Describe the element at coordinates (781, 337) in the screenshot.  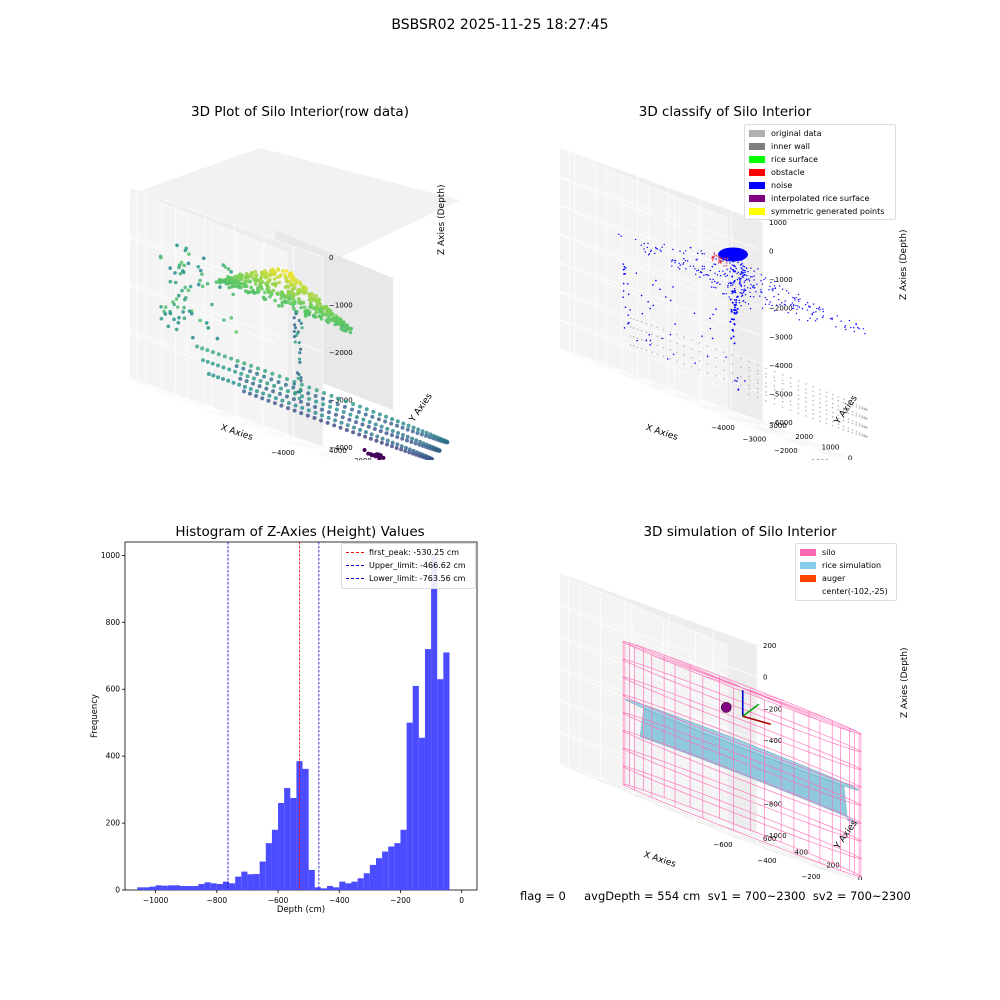
I see `z-tick-label: −3000` at that location.